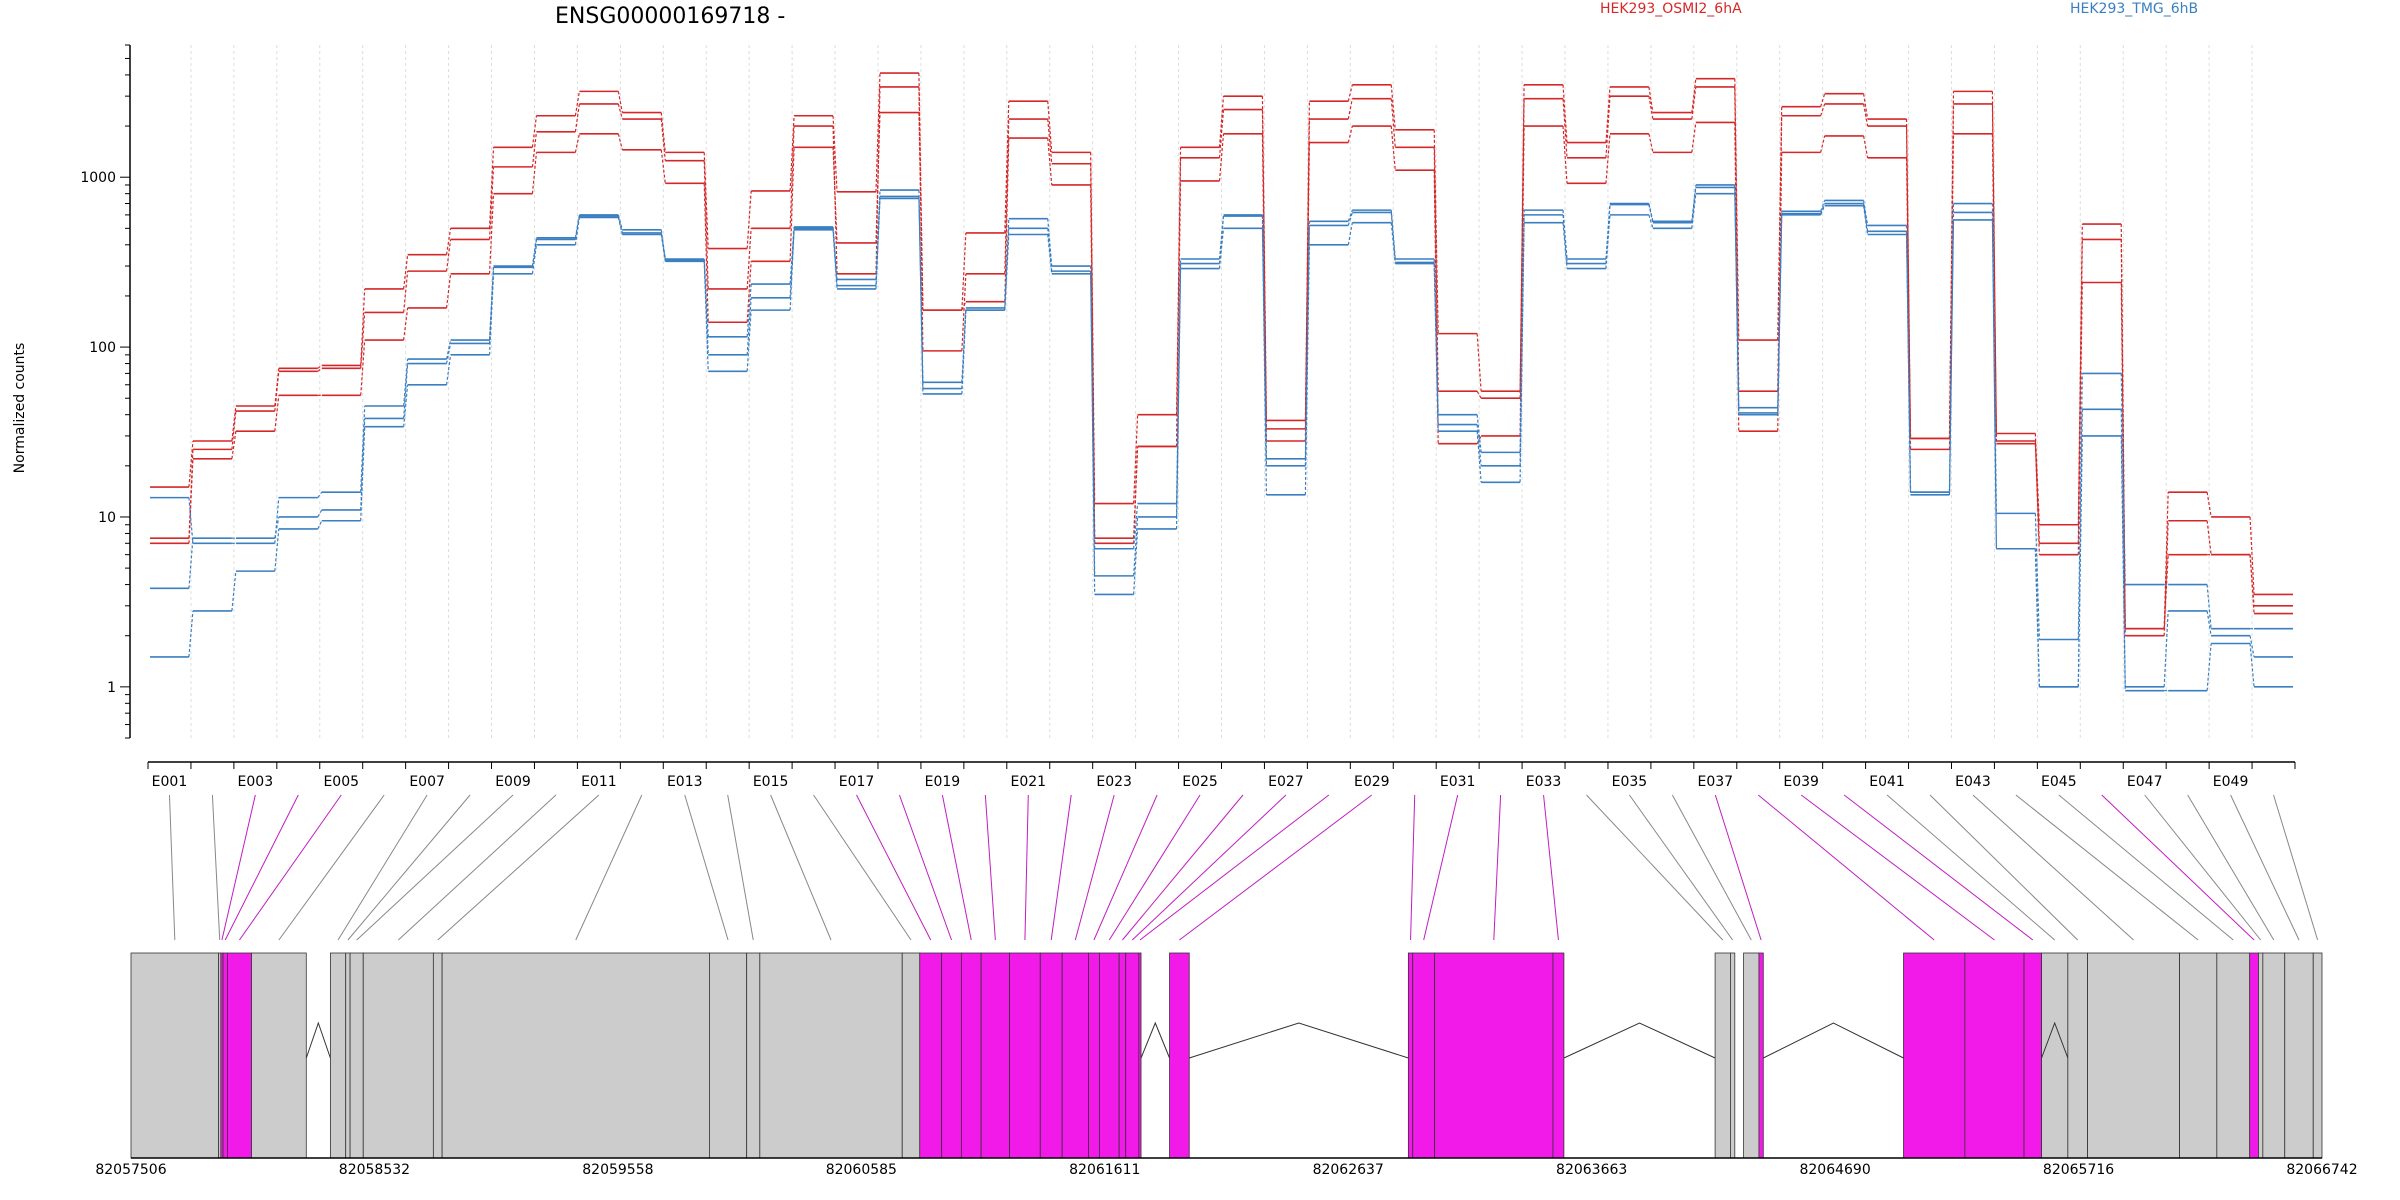  Describe the element at coordinates (130, 1170) in the screenshot. I see `coordinate-label: 82057506` at that location.